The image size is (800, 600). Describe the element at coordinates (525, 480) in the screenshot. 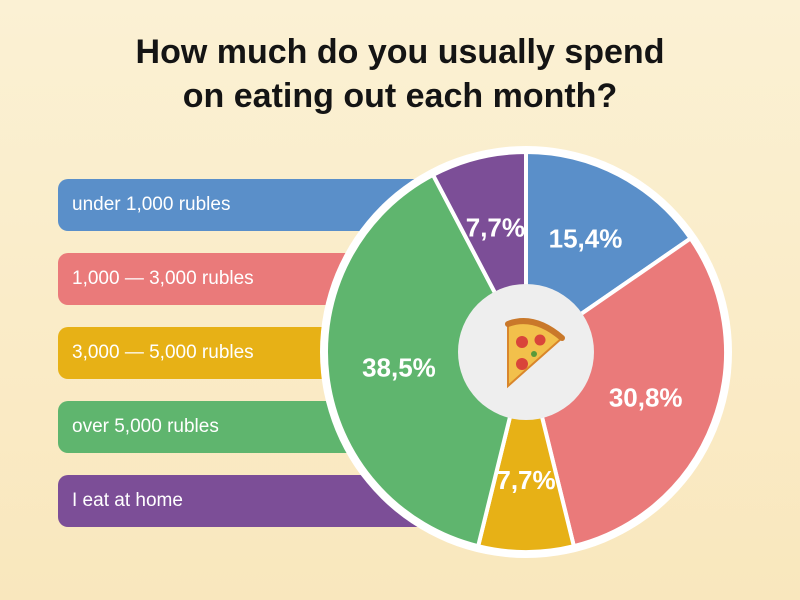

I see `pie-label-2: 7,7%` at that location.